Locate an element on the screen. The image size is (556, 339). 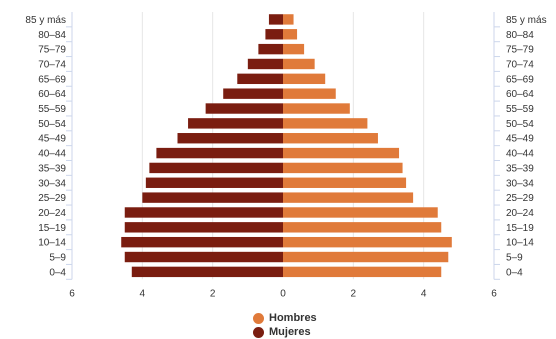
bar-mujeres-85-y-m-s is located at coordinates (275, 19).